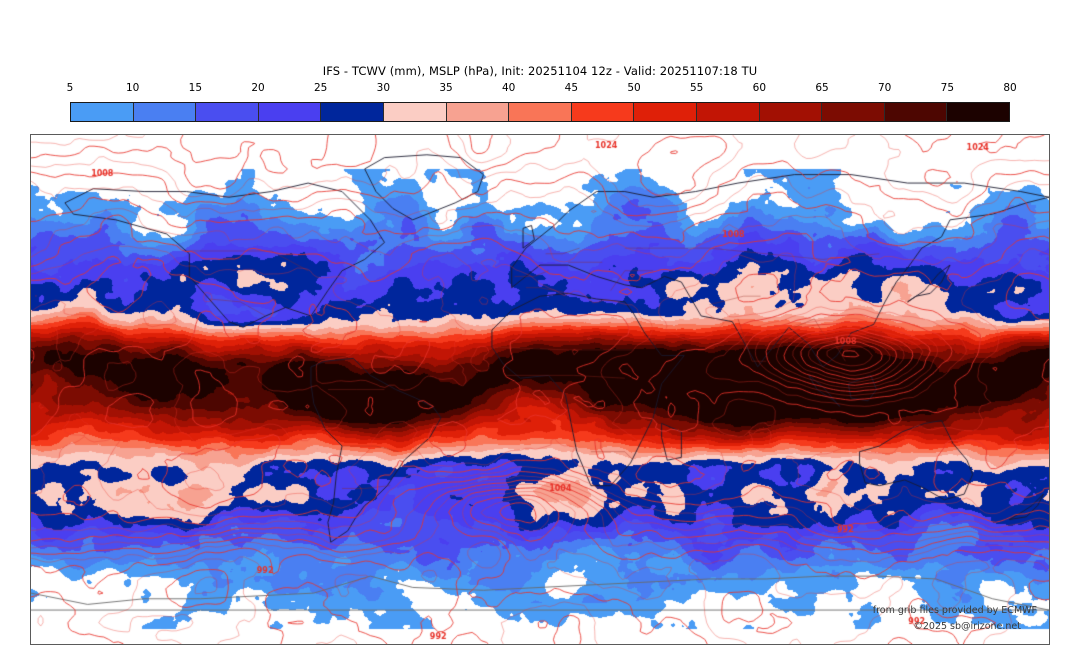 This screenshot has width=1080, height=658. I want to click on colorbar-tick-10: 10, so click(132, 88).